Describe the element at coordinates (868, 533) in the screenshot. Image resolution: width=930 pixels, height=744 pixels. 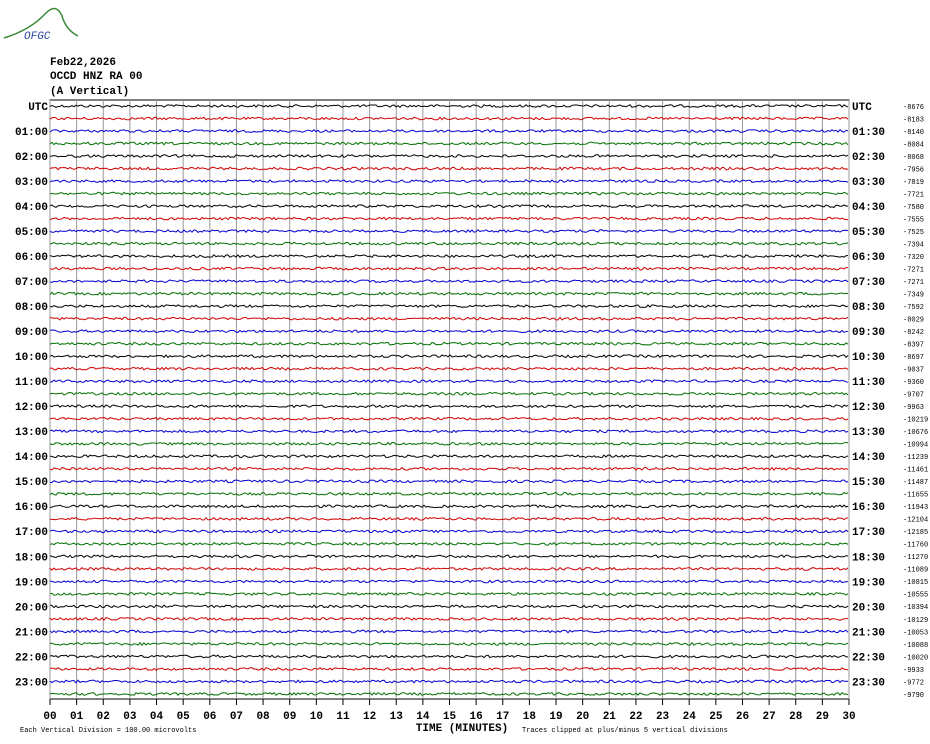
I see `right-time-label: 17:30` at that location.